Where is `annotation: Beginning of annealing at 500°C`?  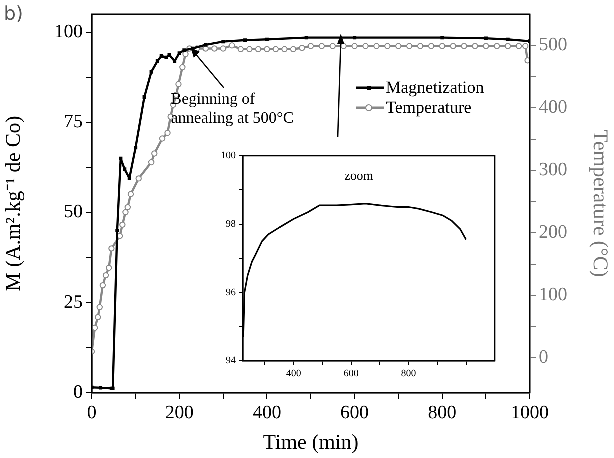
annotation: Beginning of annealing at 500°C is located at coordinates (233, 109).